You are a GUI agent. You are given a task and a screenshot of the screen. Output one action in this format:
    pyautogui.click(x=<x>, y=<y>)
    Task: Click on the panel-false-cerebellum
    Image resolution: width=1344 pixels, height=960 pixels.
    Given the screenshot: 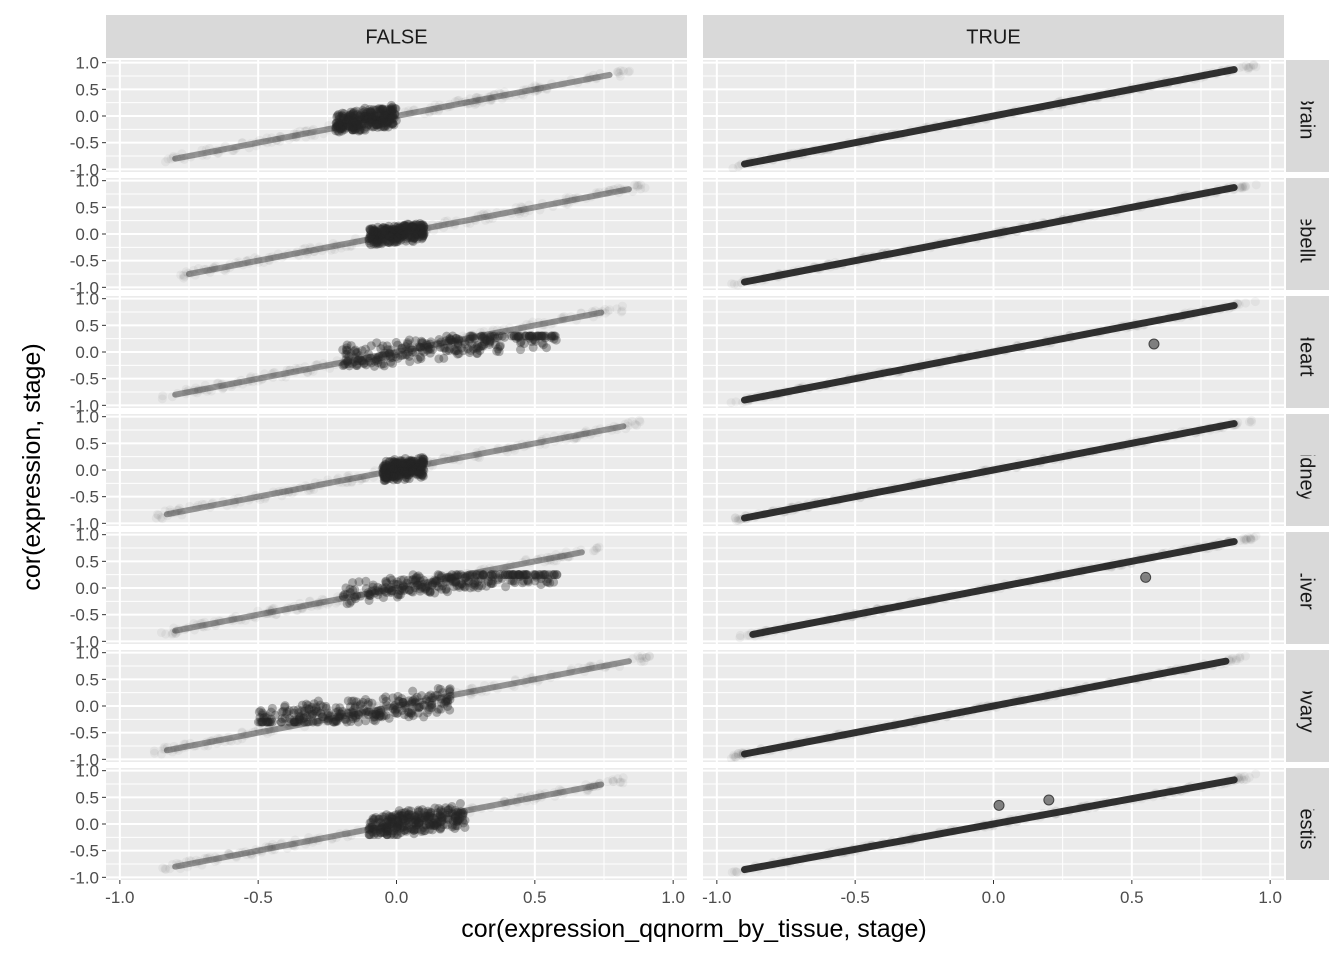 What is the action you would take?
    pyautogui.click(x=396, y=234)
    